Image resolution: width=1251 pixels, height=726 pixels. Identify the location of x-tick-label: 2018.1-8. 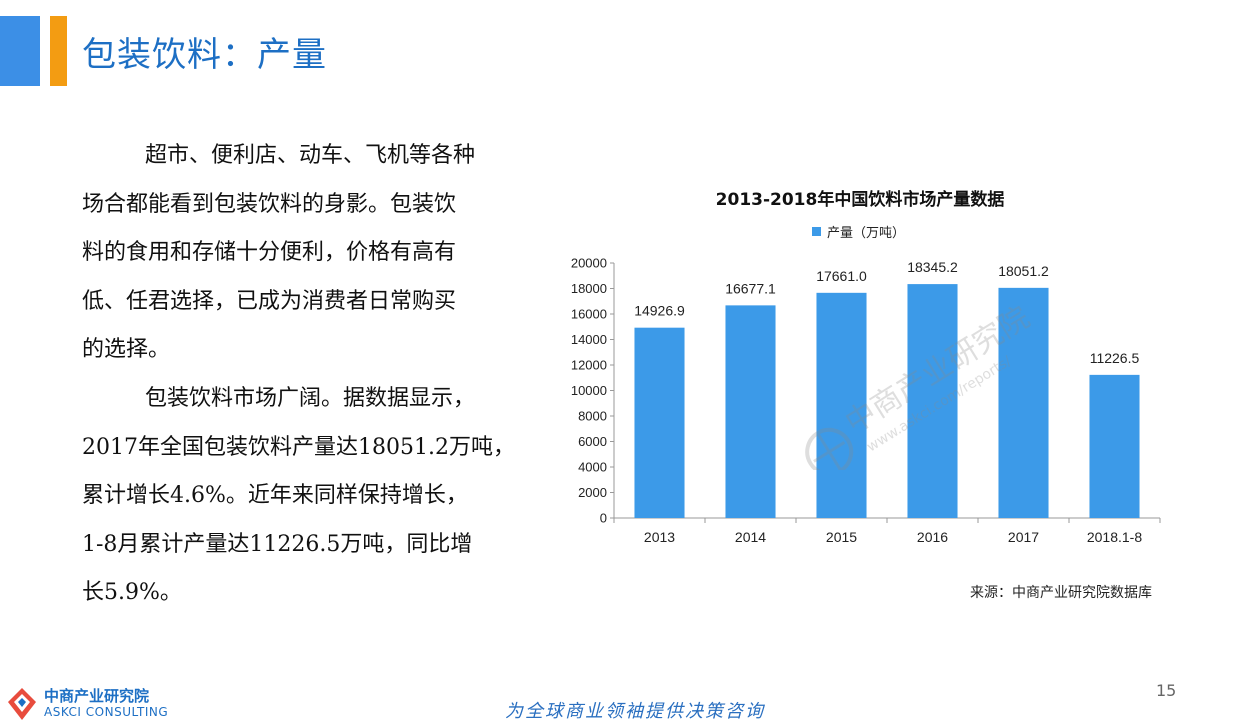
(1114, 537).